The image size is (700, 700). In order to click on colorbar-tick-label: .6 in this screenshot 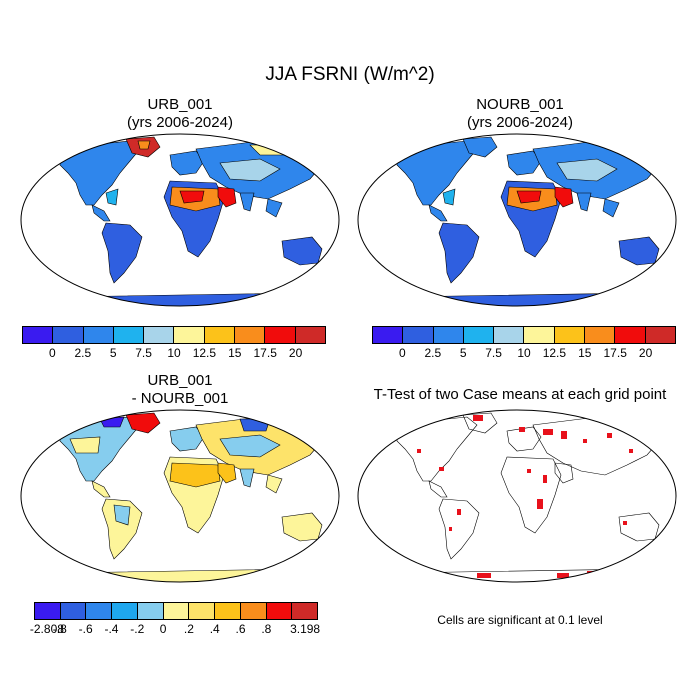, I will do `click(240, 629)`.